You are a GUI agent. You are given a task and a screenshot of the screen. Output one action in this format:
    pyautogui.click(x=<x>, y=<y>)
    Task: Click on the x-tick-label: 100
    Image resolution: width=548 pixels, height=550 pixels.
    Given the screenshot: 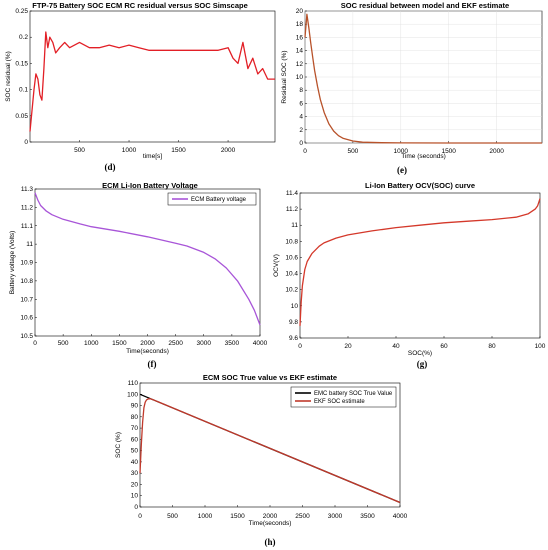 What is the action you would take?
    pyautogui.click(x=540, y=346)
    